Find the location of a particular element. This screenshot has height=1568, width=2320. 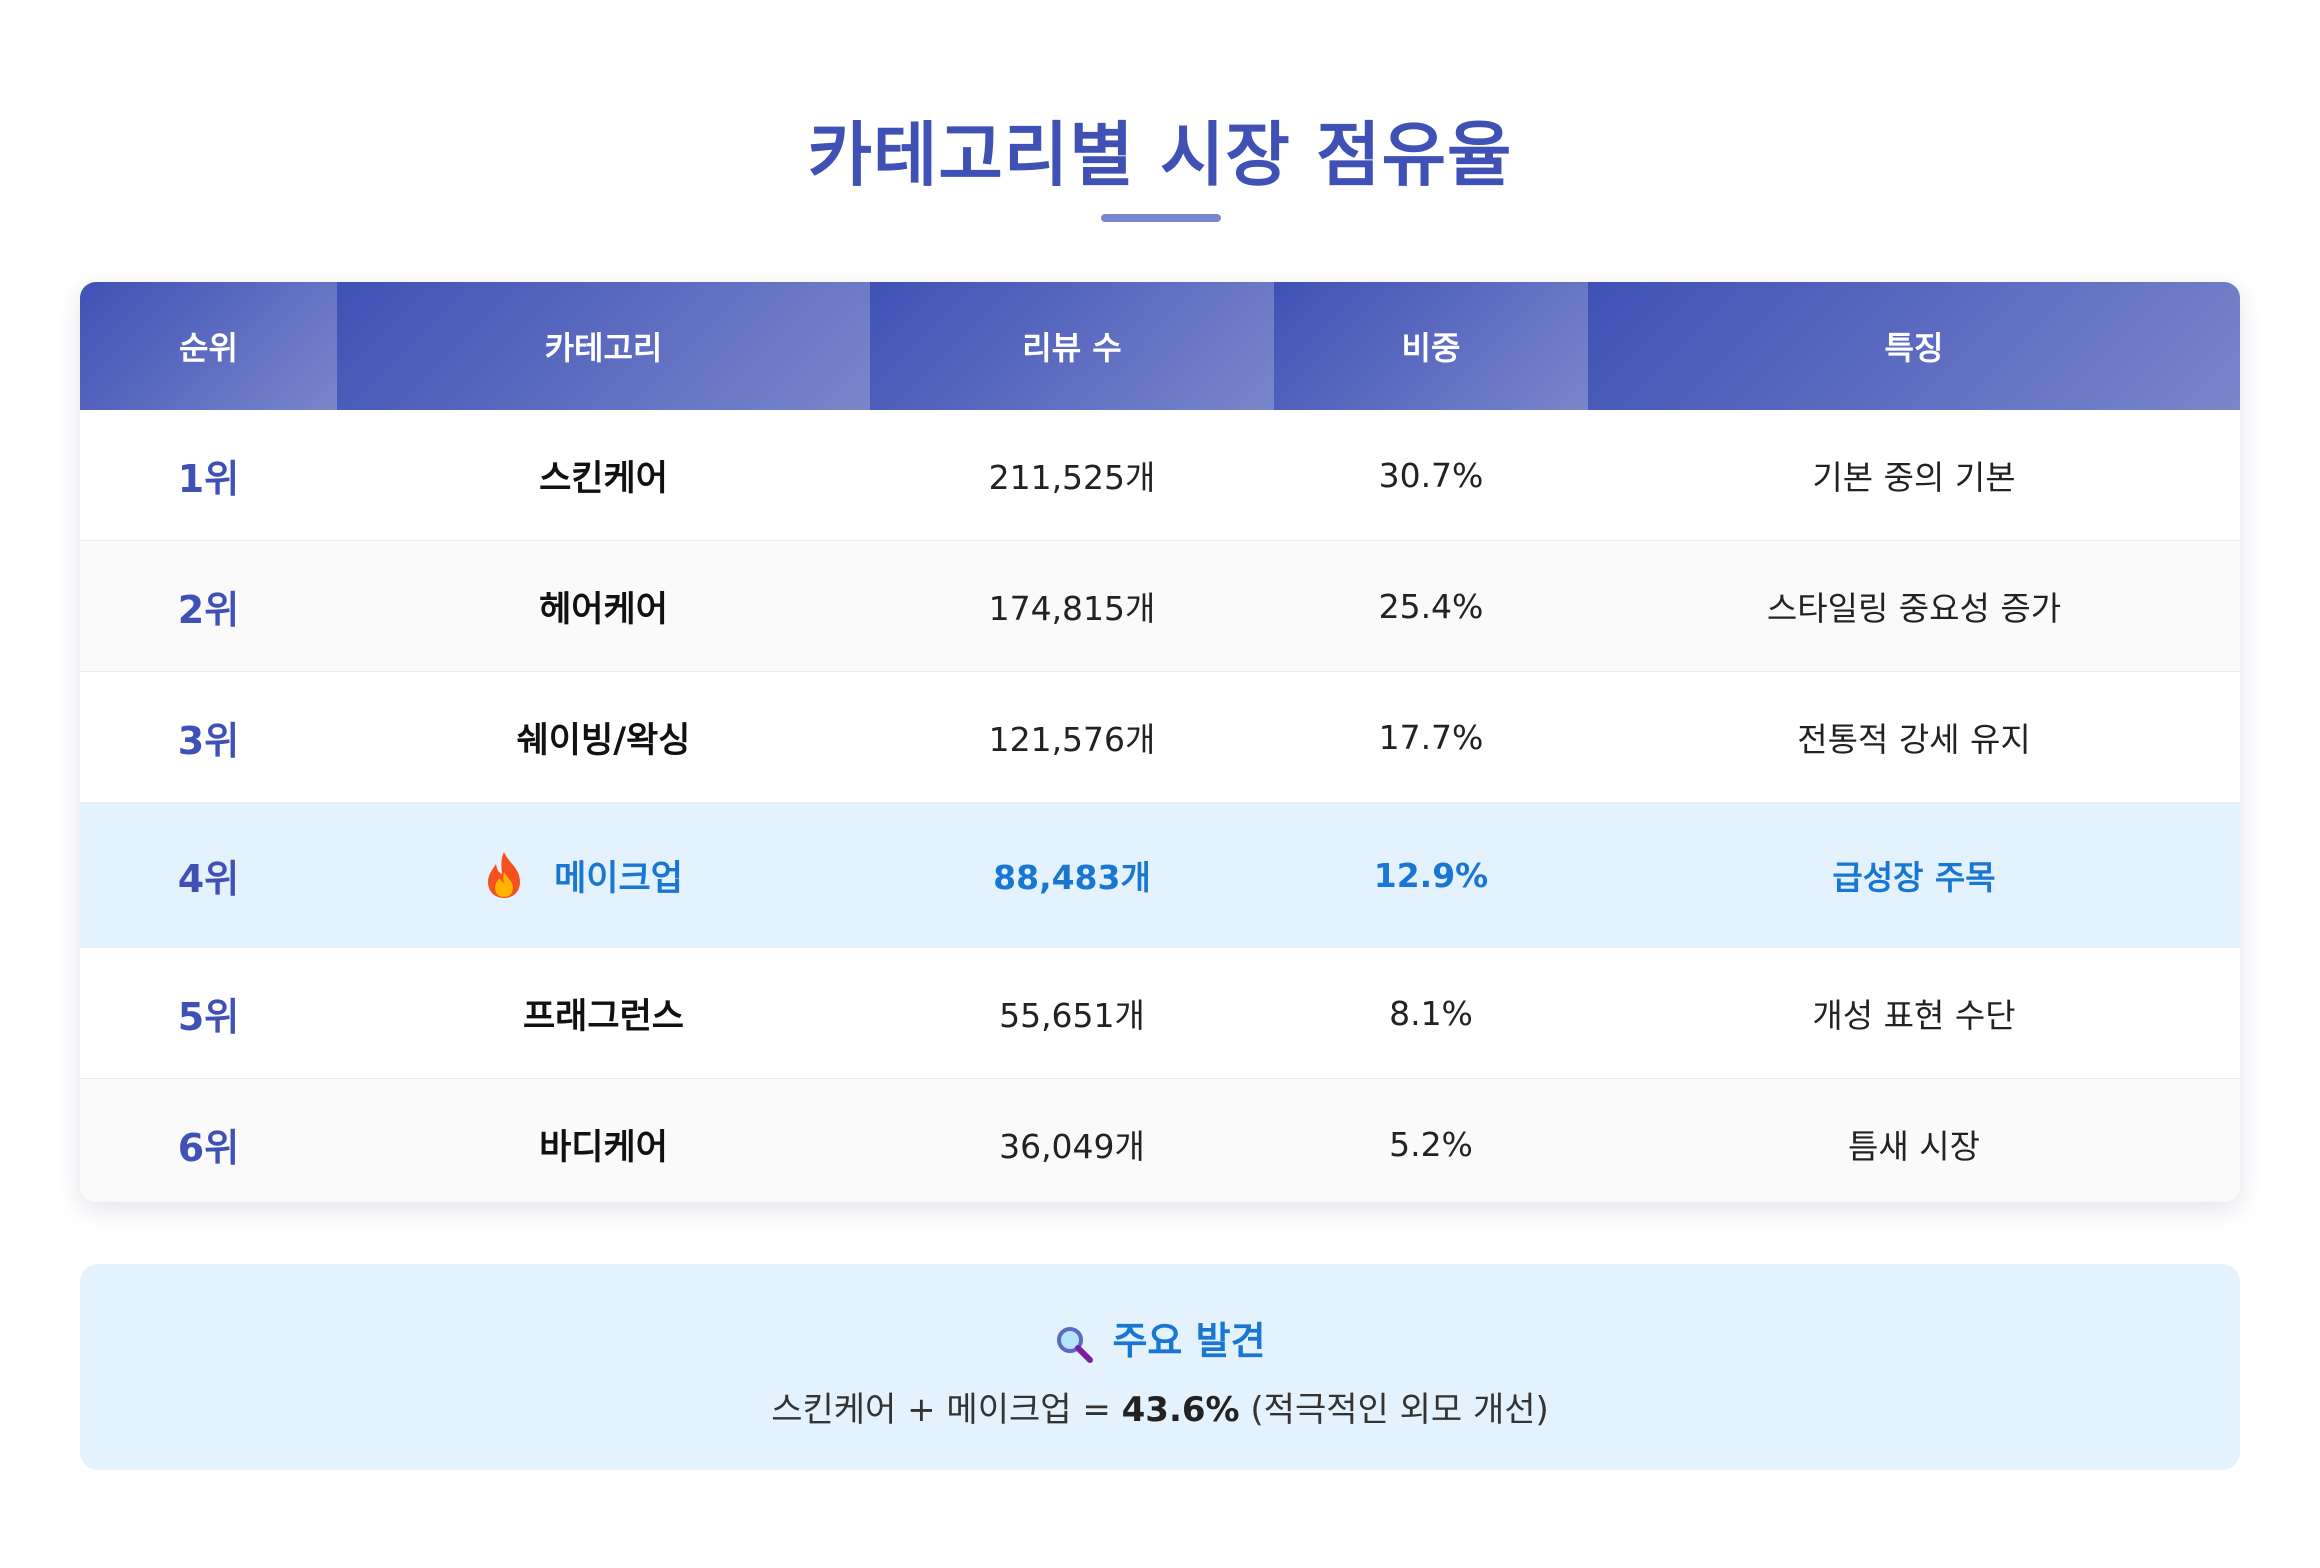

table-row: 6위 바디케어 36,049개 5.2% 틈새 시장 is located at coordinates (1160, 1140).